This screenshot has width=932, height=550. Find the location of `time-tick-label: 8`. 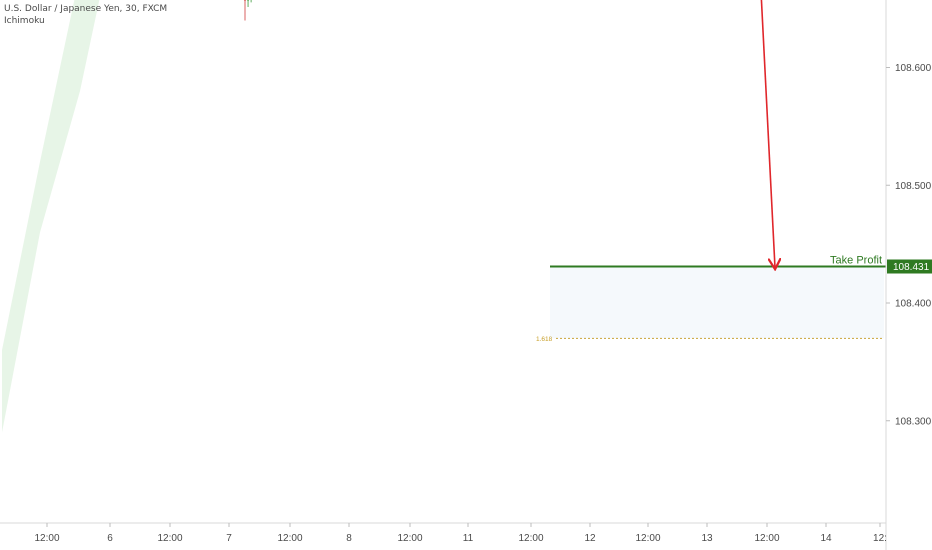

time-tick-label: 8 is located at coordinates (349, 538).